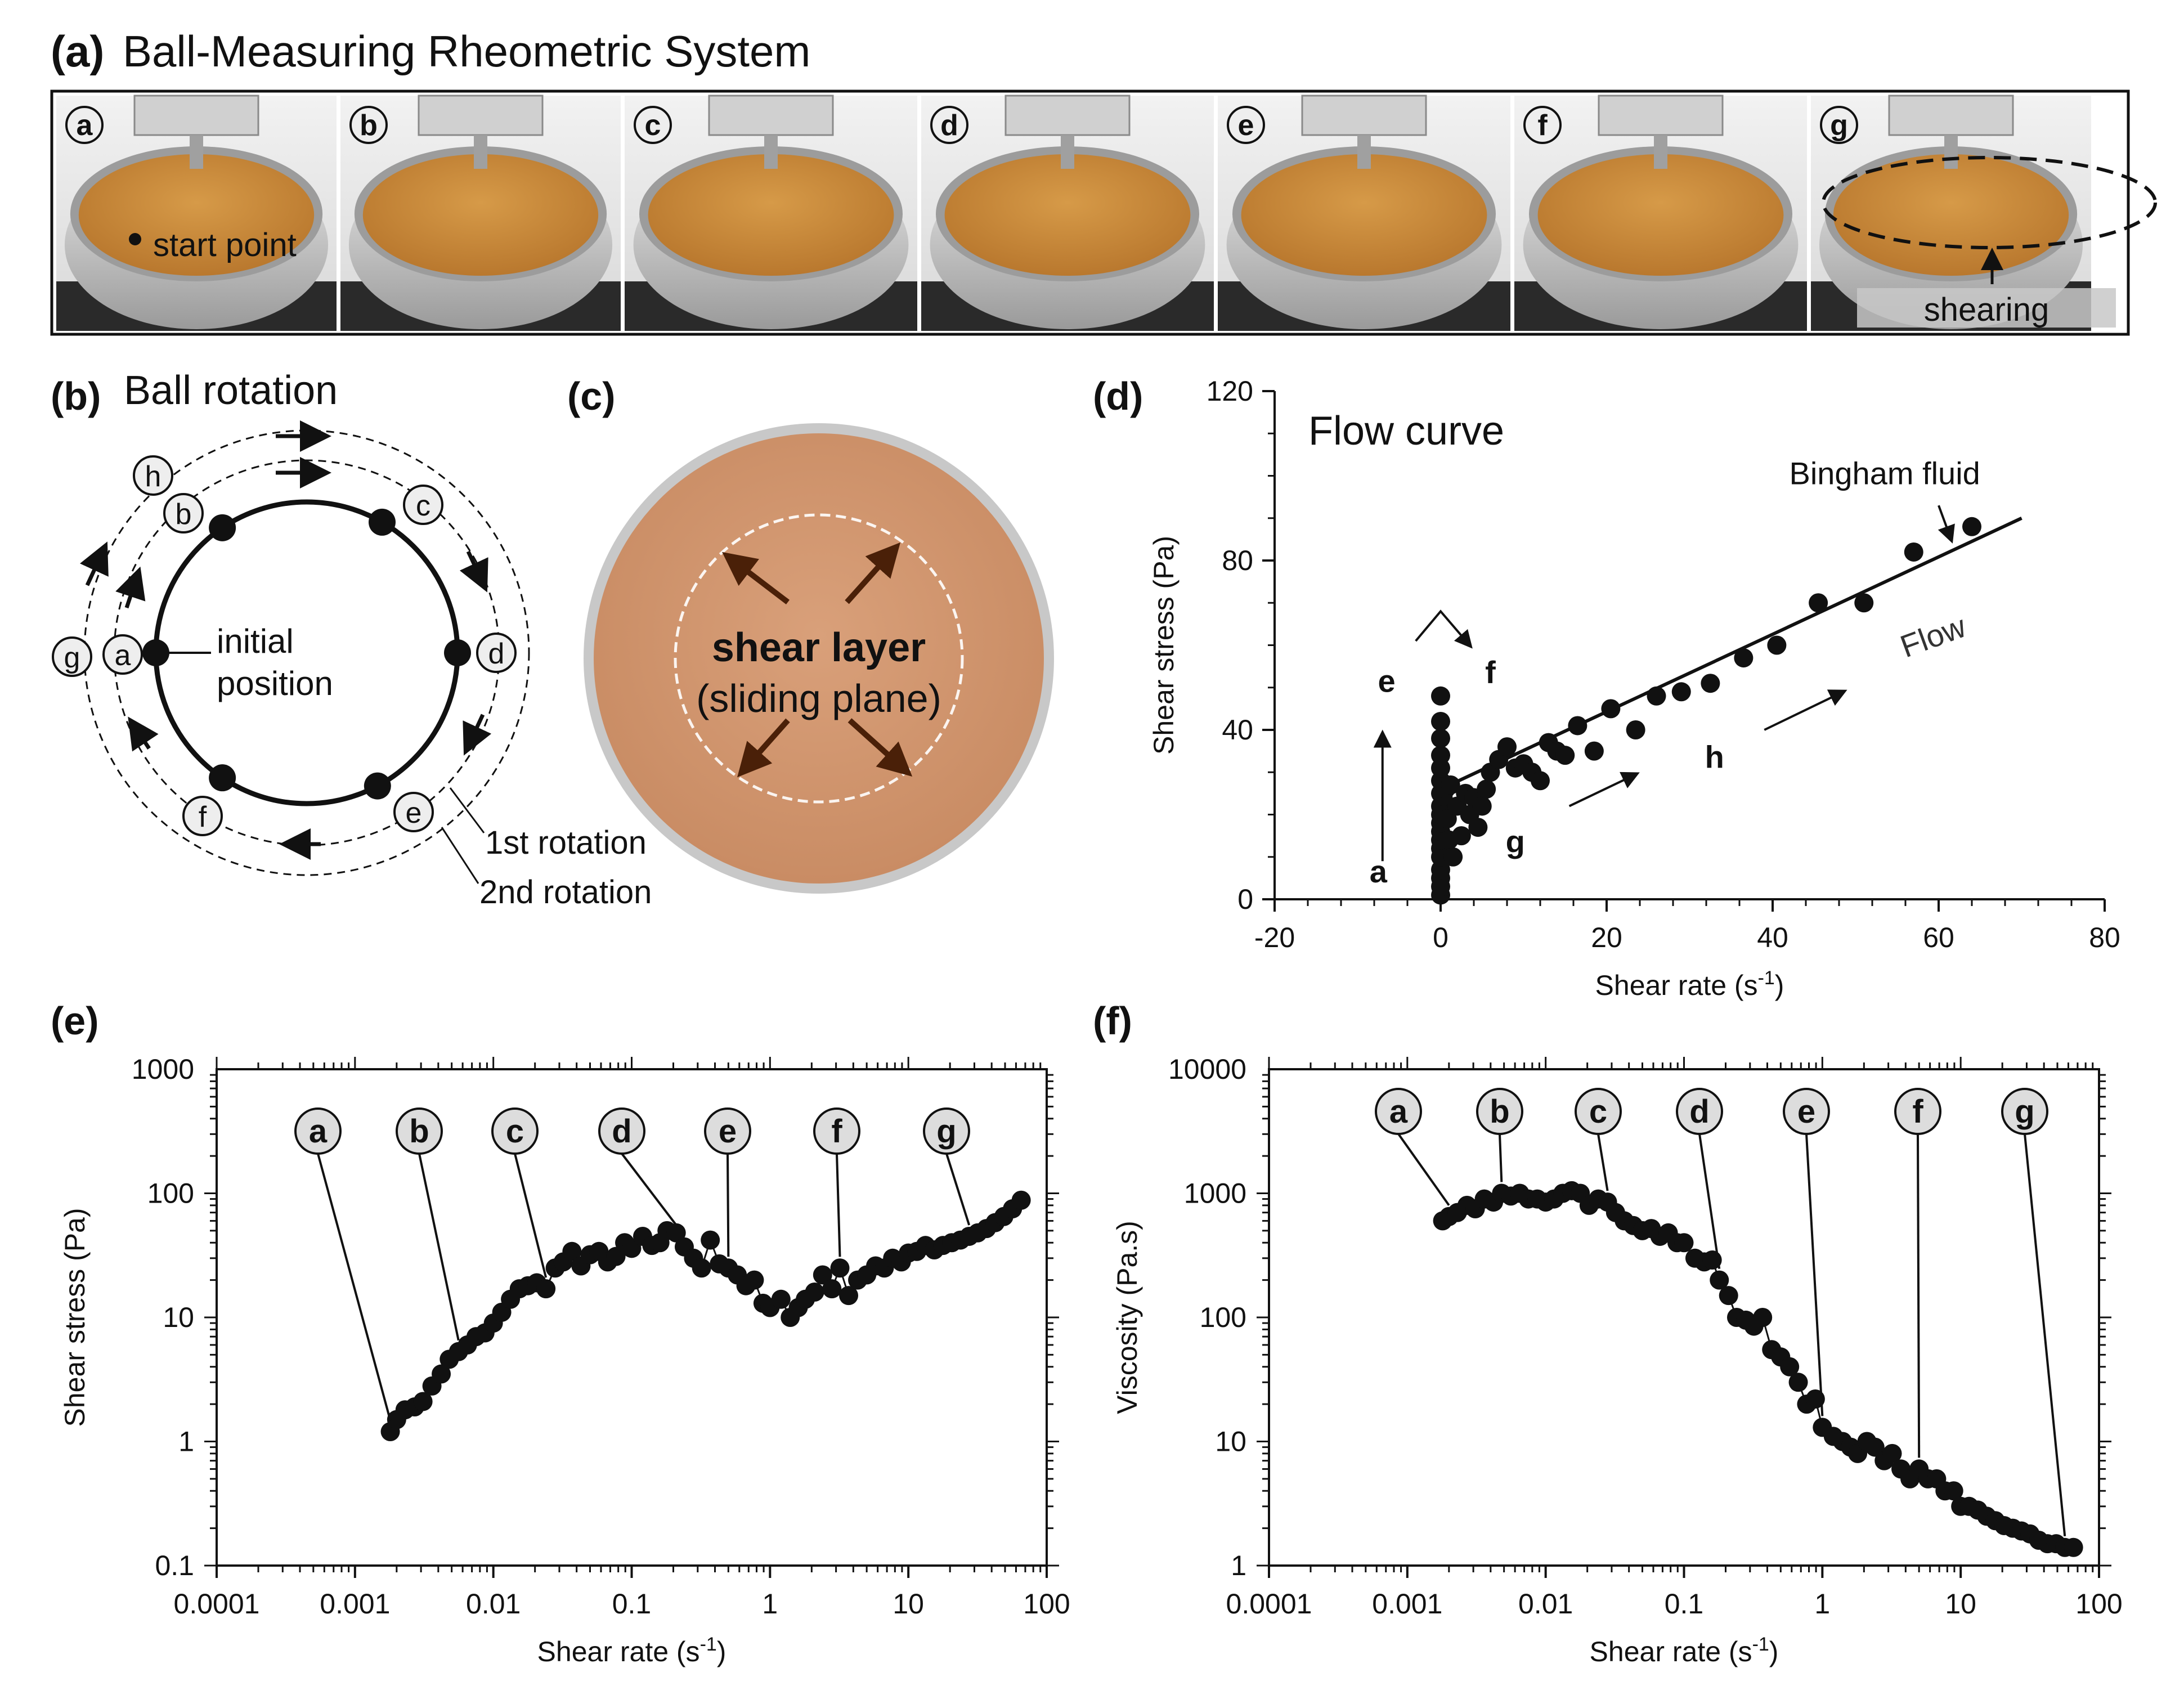 This screenshot has width=2184, height=1686. I want to click on position-circle-a, so click(122, 654).